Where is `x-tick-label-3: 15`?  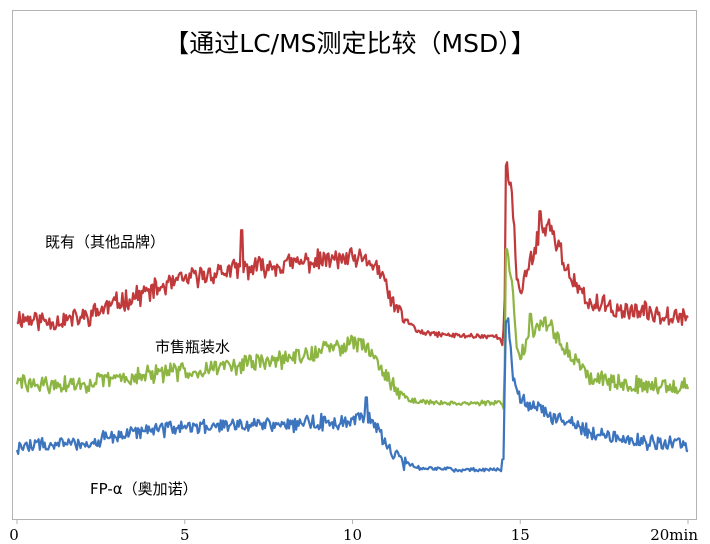 x-tick-label-3: 15 is located at coordinates (520, 535).